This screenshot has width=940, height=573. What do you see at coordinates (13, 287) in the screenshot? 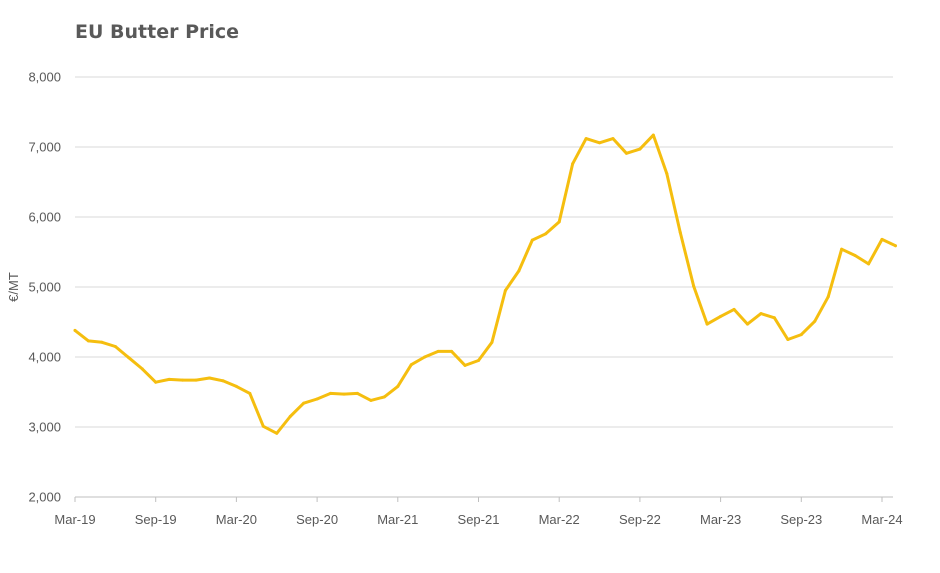
I see `y-axis-title: €/MT` at bounding box center [13, 287].